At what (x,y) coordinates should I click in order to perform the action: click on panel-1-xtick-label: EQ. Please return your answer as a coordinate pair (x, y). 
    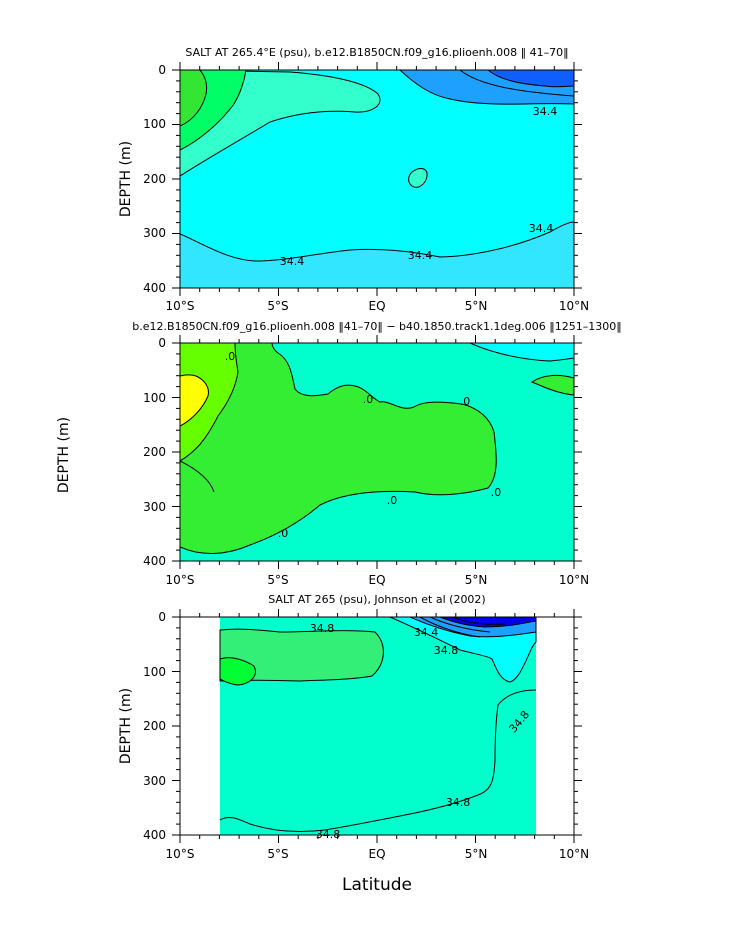
    Looking at the image, I should click on (376, 306).